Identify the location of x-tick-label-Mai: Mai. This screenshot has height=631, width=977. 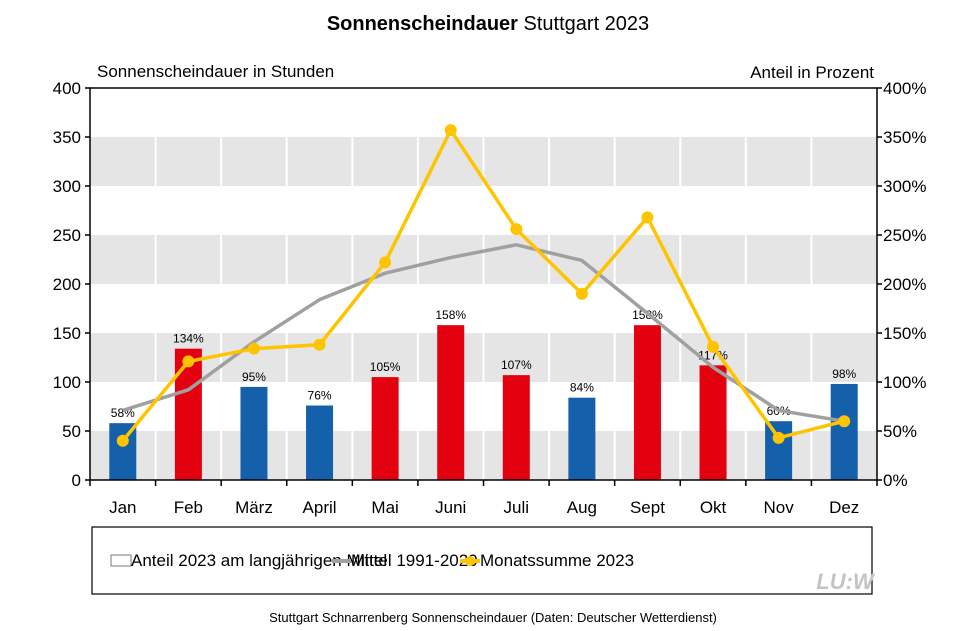
(384, 507).